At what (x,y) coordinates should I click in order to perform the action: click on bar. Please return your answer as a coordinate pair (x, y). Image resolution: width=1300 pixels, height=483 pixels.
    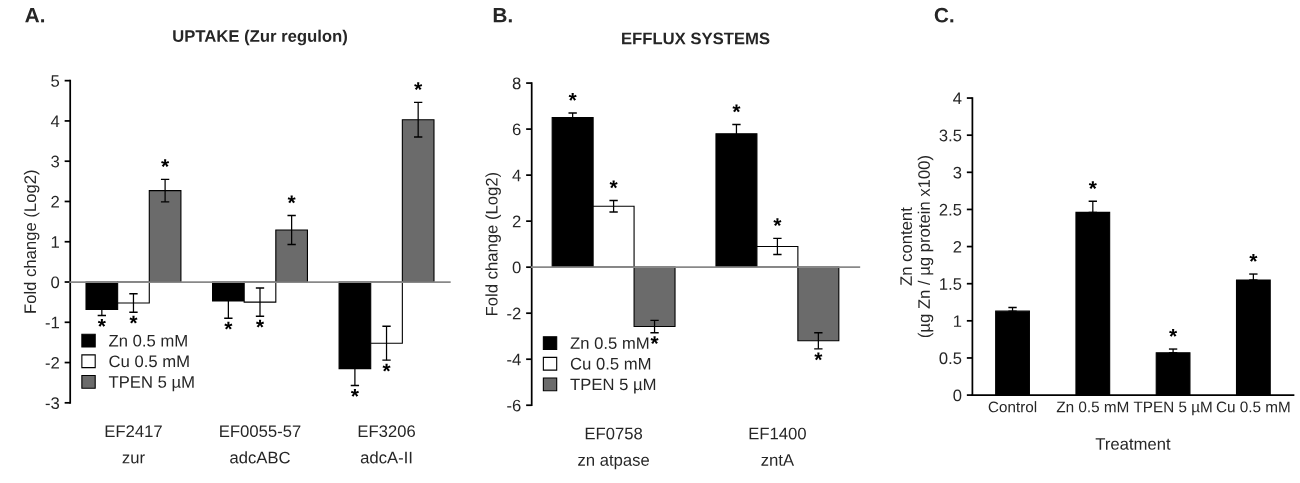
    Looking at the image, I should click on (654, 297).